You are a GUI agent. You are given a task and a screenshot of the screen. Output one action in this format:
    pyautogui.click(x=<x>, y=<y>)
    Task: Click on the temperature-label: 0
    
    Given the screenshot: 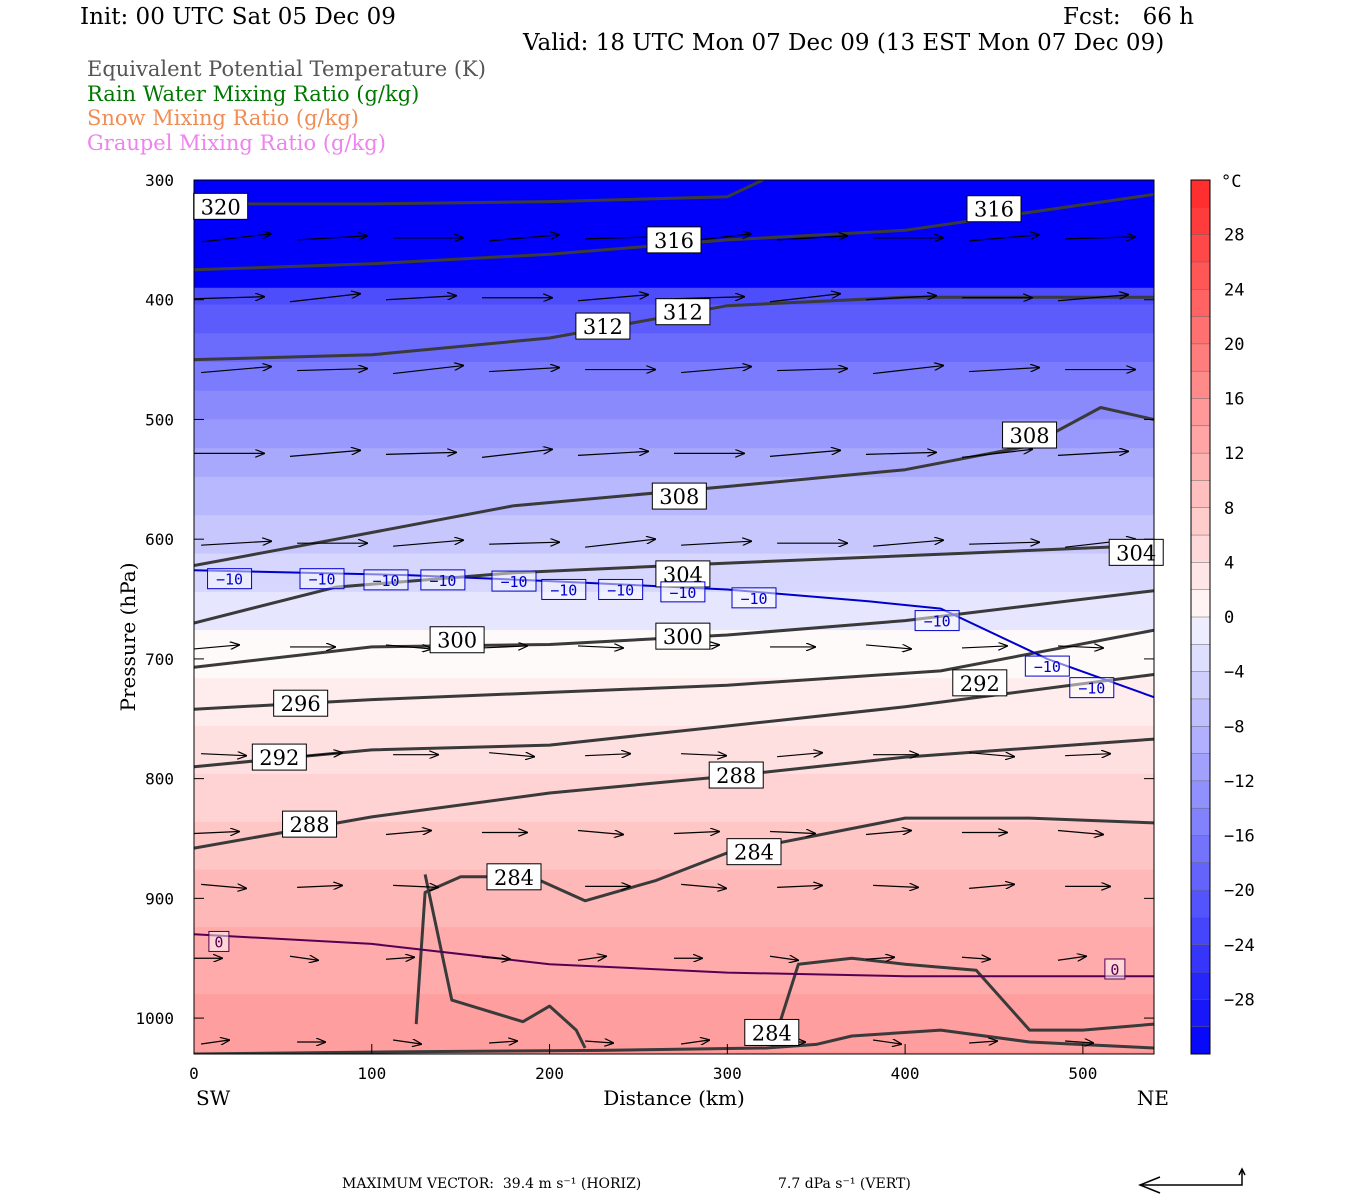 What is the action you would take?
    pyautogui.click(x=218, y=942)
    